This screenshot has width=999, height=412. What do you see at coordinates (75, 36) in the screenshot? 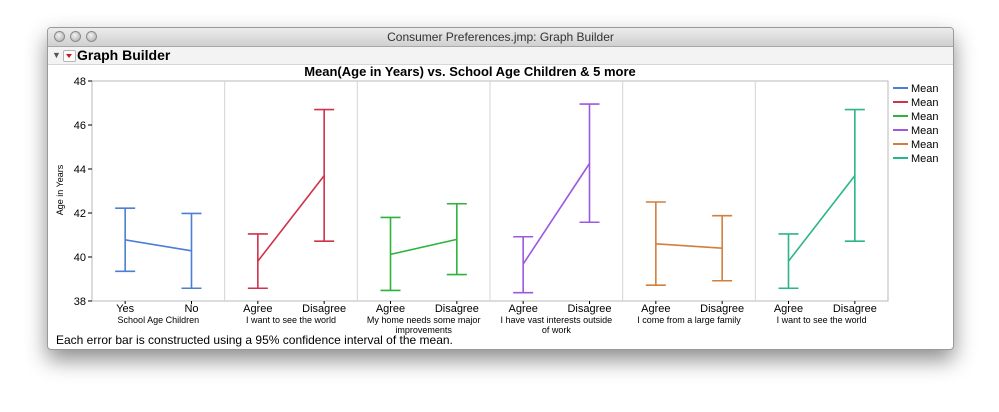
I see `minimize-window-button` at bounding box center [75, 36].